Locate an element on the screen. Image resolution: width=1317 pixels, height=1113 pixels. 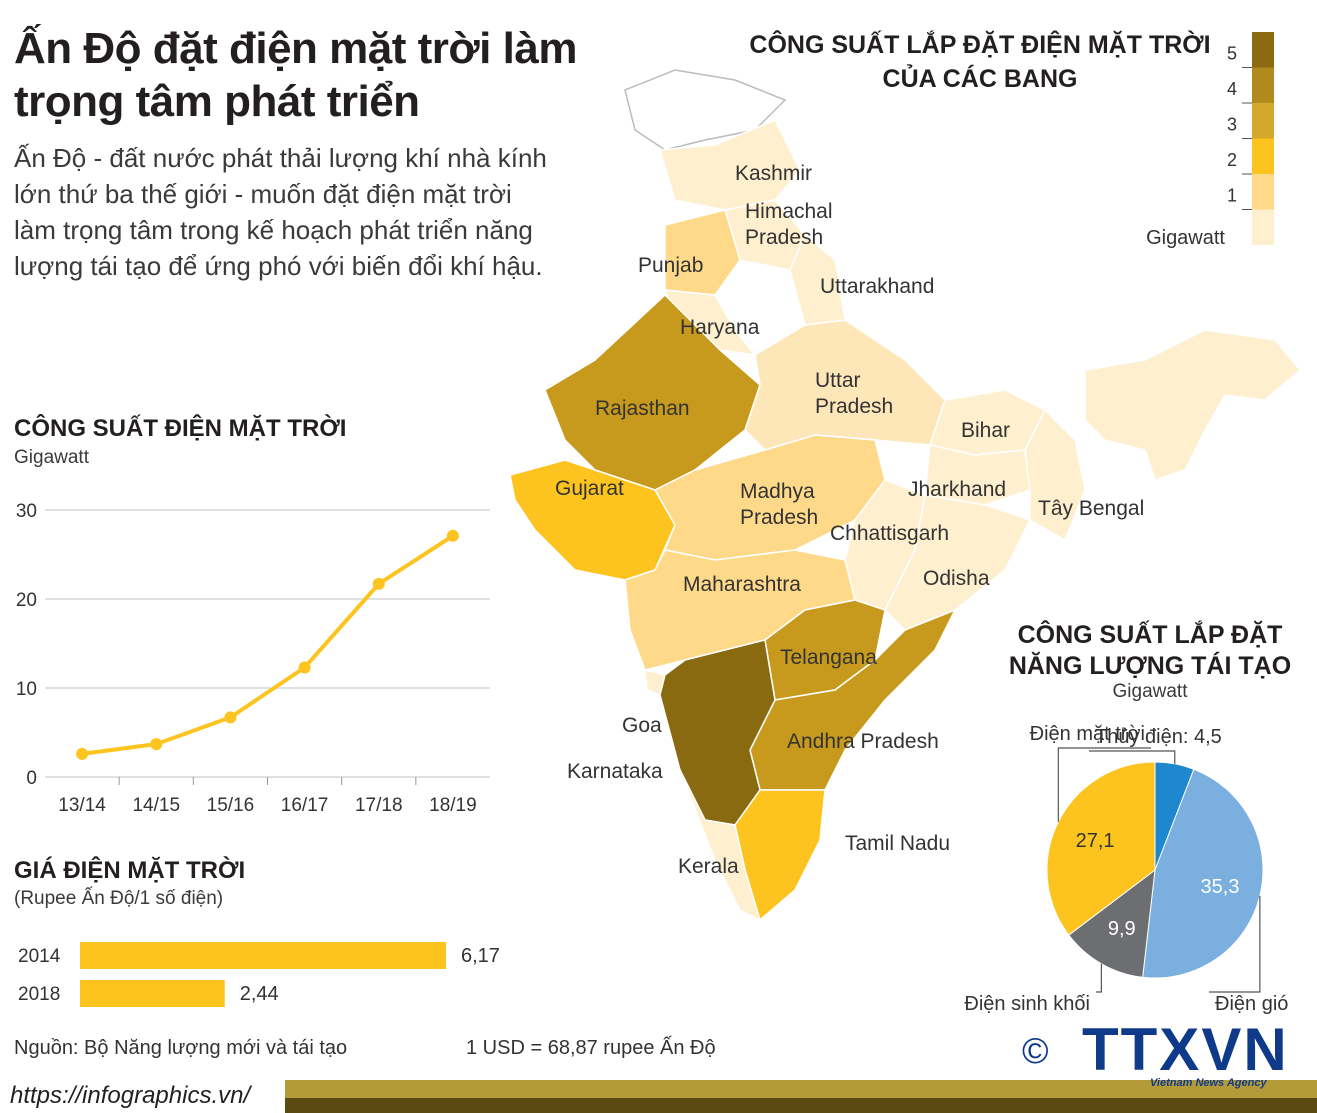
state-label: Odisha is located at coordinates (956, 578).